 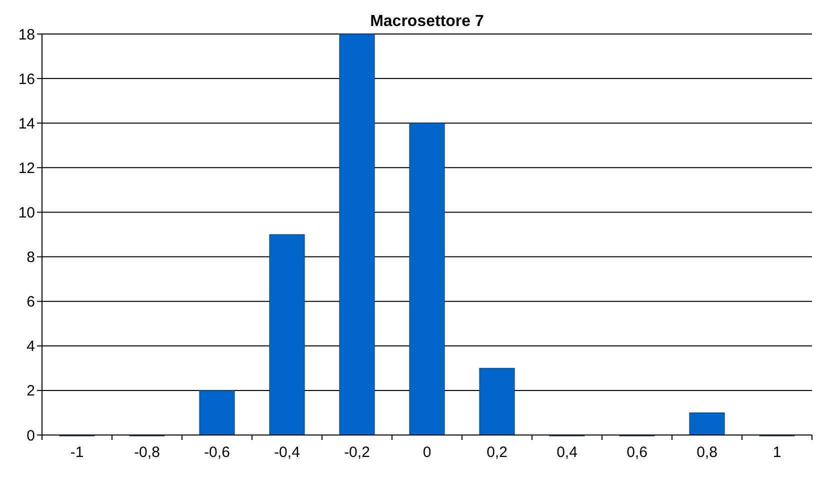 I want to click on x-tick-label: -0,2, so click(x=357, y=452).